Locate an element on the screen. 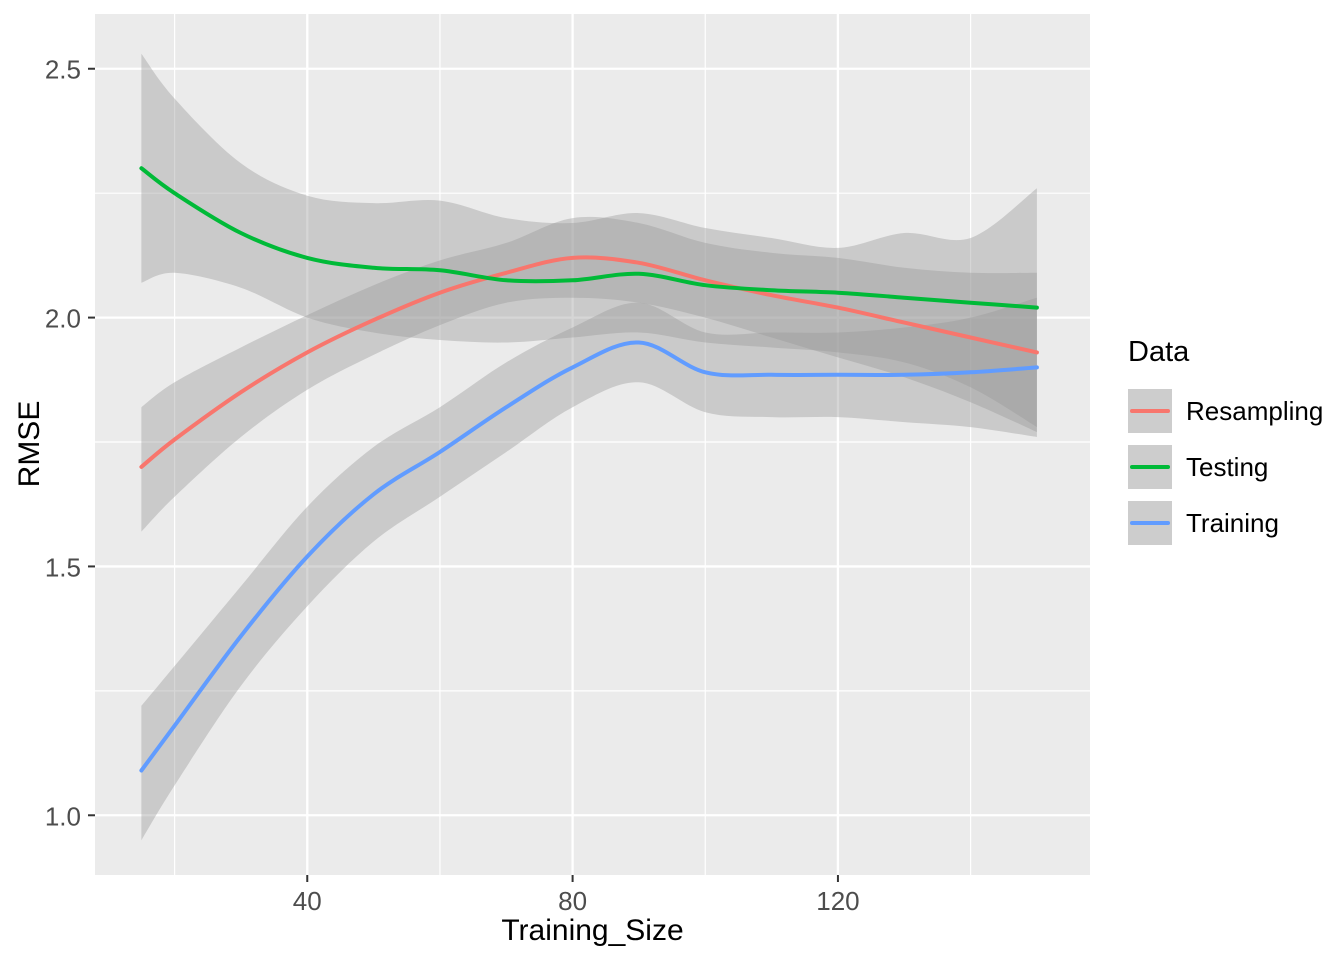  x-tick-label: 80 is located at coordinates (572, 901).